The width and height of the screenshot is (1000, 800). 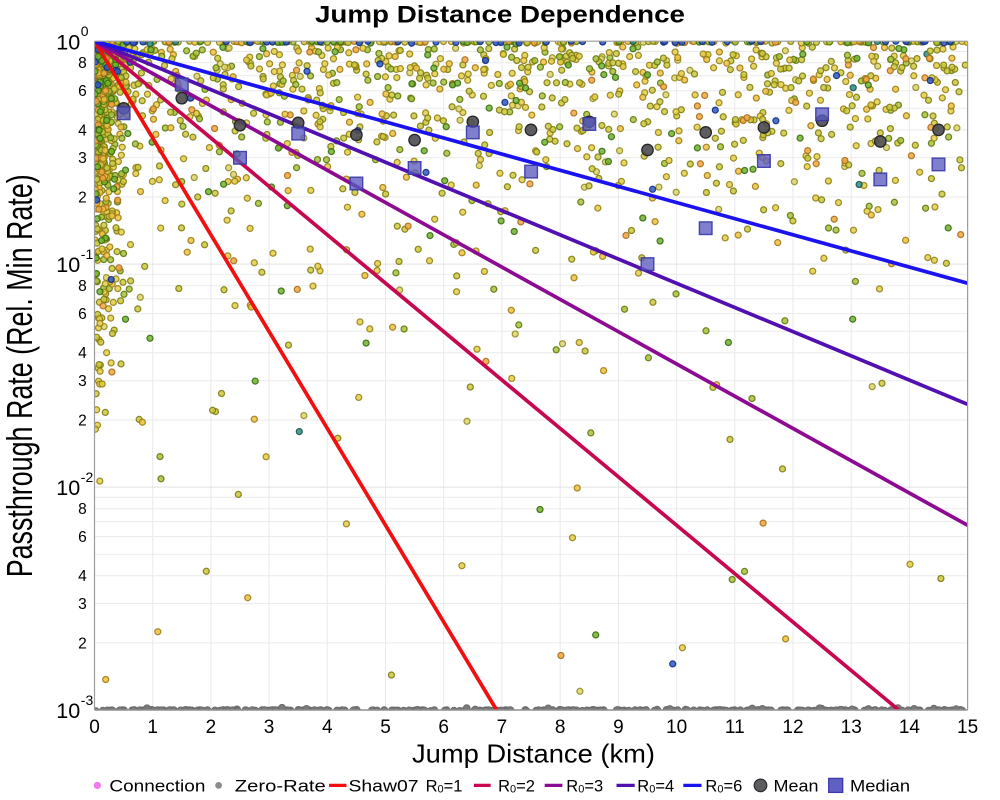 What do you see at coordinates (851, 727) in the screenshot?
I see `svg-text: 13` at bounding box center [851, 727].